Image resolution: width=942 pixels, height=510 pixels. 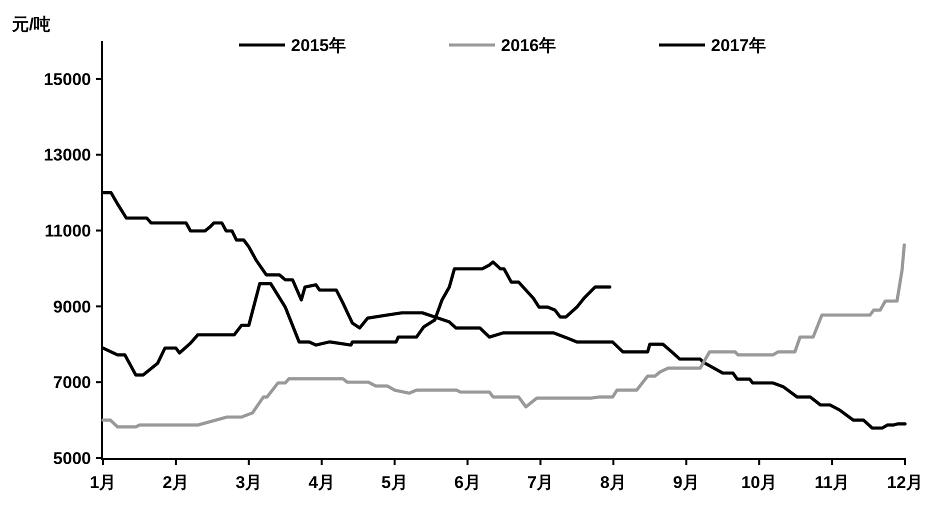 What do you see at coordinates (176, 482) in the screenshot?
I see `x-tick-label: 2月` at bounding box center [176, 482].